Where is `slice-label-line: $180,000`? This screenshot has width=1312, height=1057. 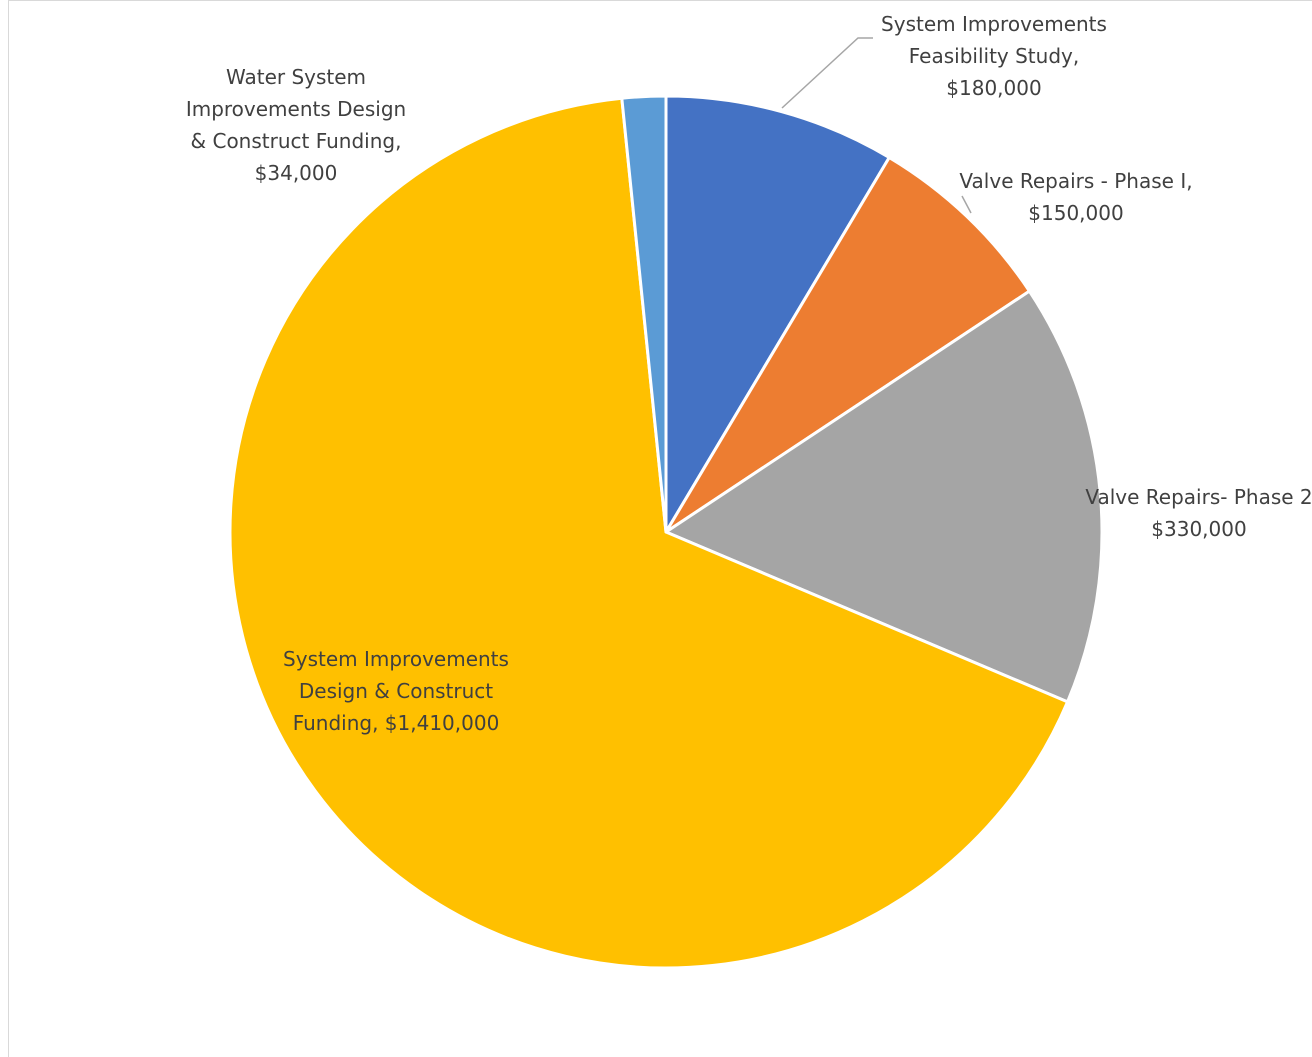
slice-label-line: $180,000 is located at coordinates (994, 88).